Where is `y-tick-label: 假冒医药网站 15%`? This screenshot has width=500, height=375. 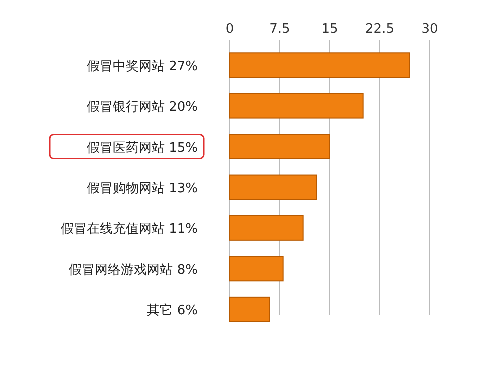
y-tick-label: 假冒医药网站 15% is located at coordinates (142, 148).